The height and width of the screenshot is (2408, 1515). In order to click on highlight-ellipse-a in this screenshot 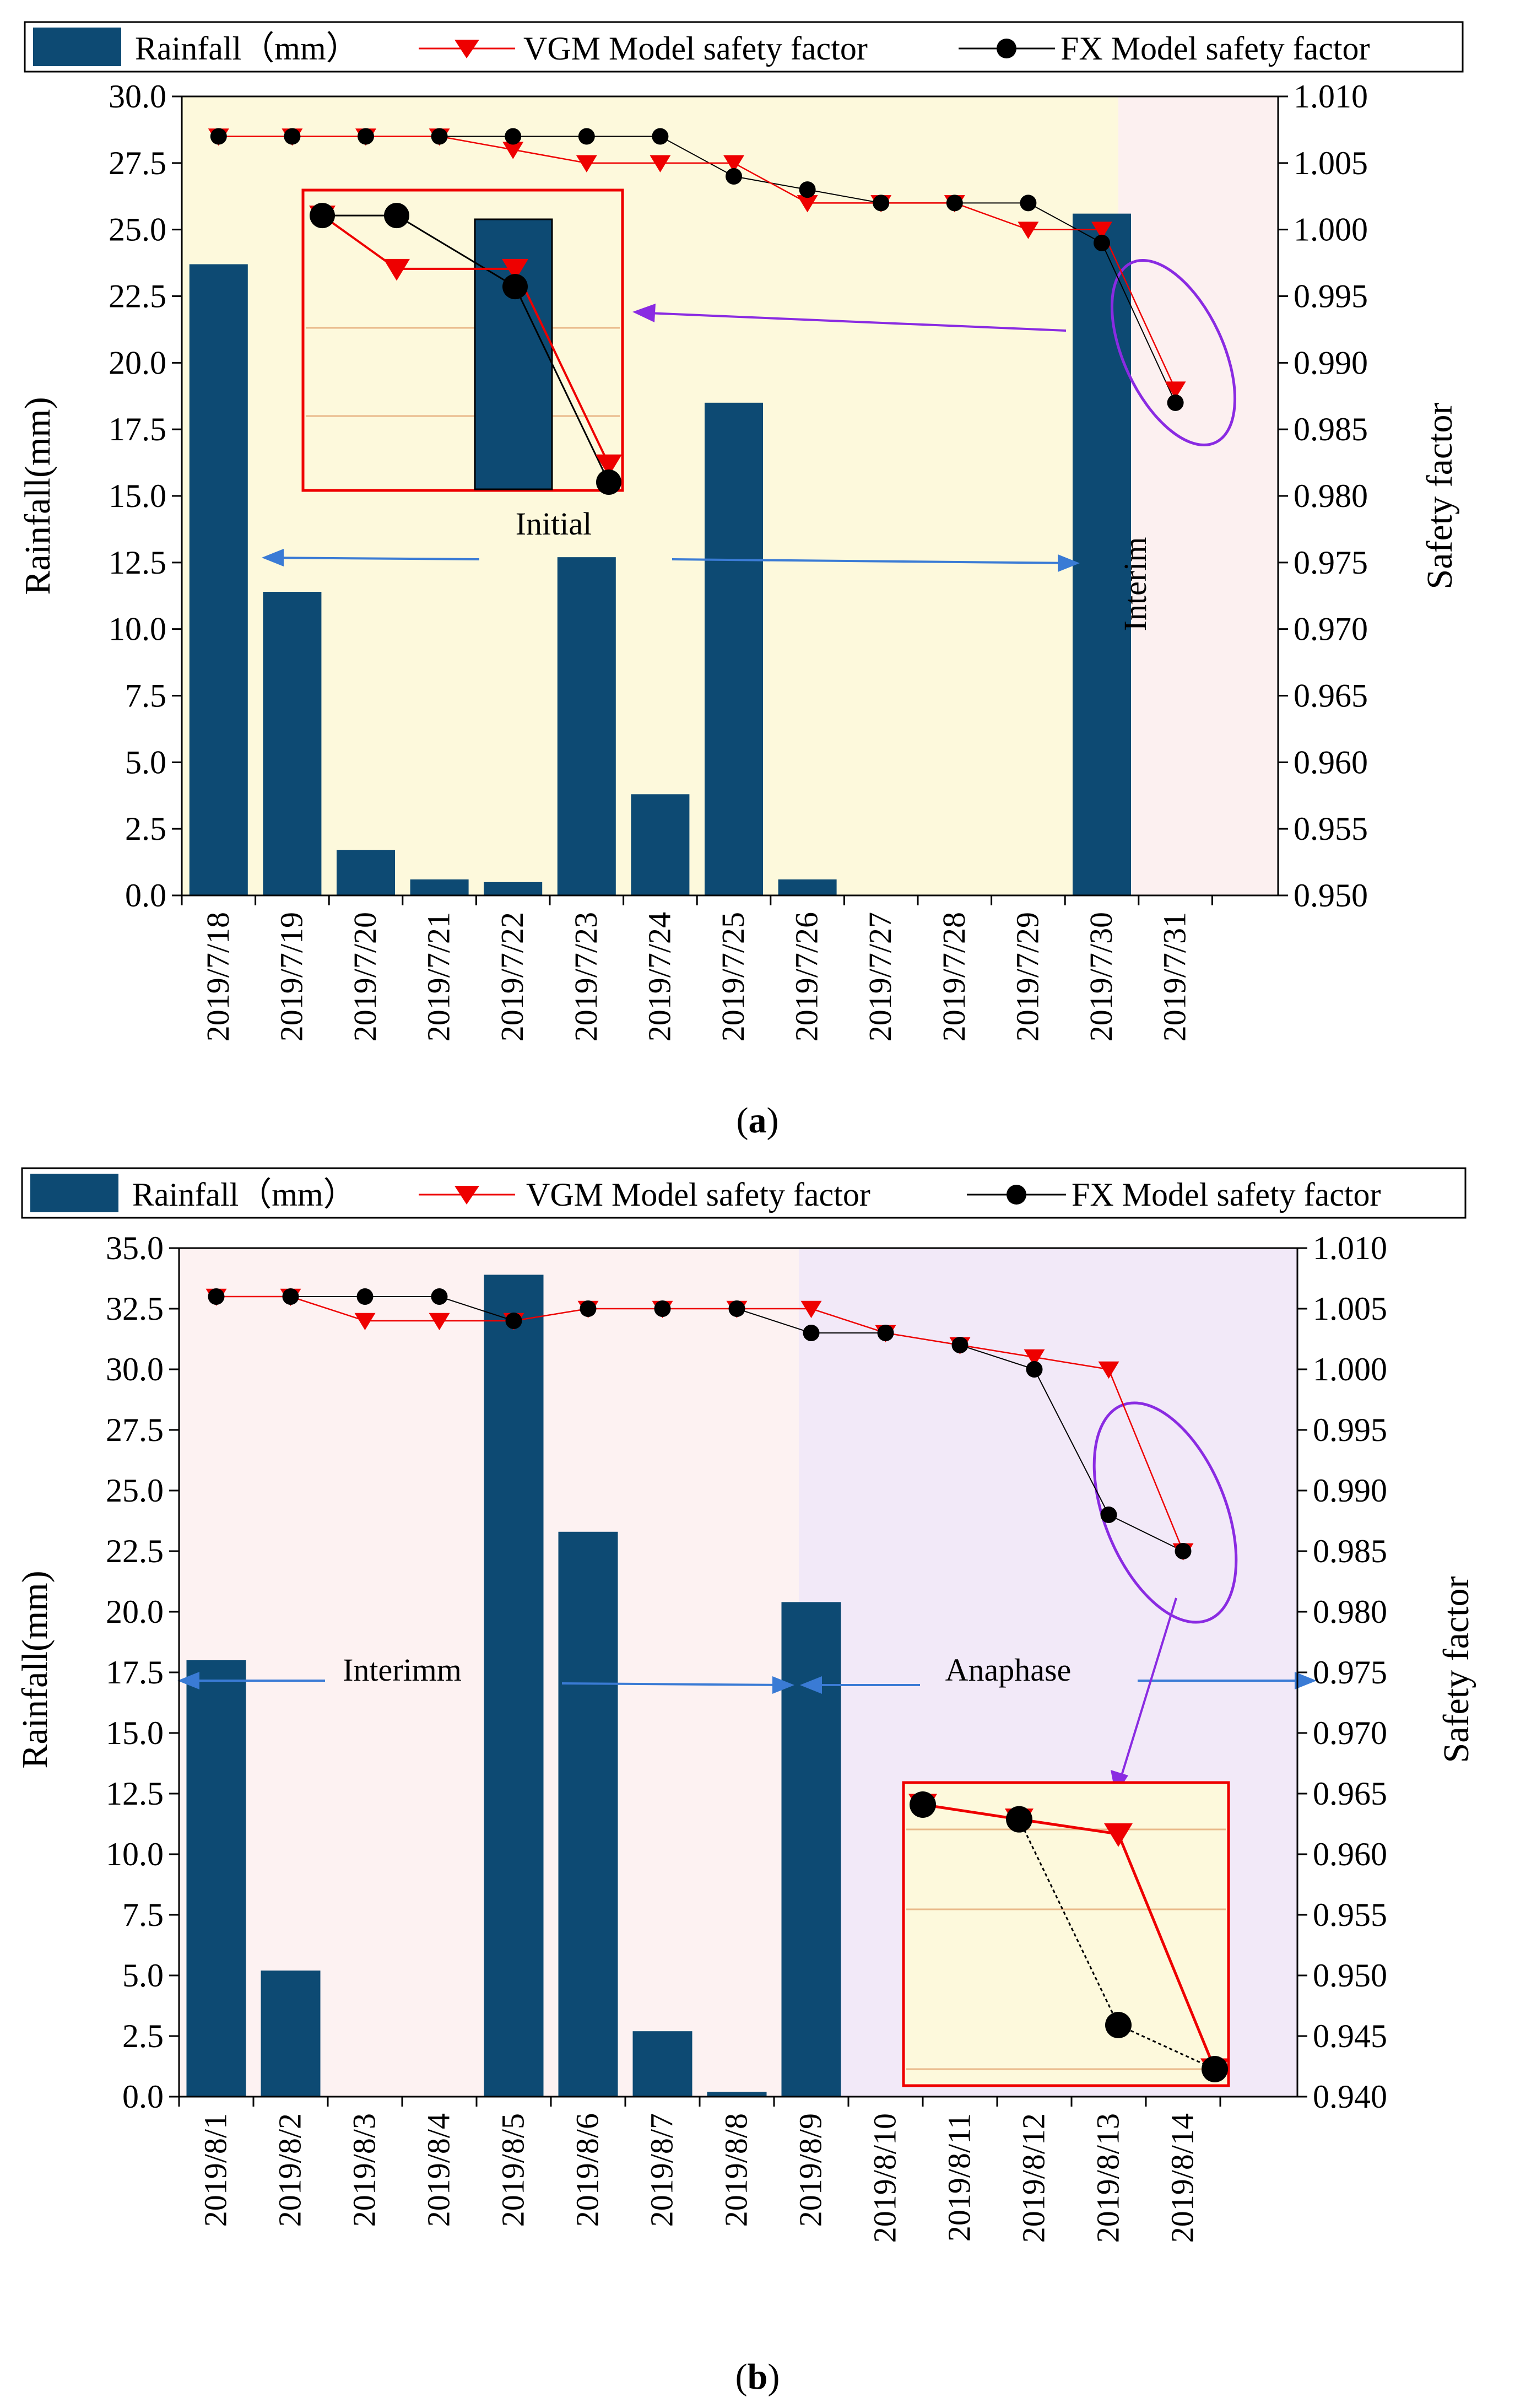, I will do `click(1173, 352)`.